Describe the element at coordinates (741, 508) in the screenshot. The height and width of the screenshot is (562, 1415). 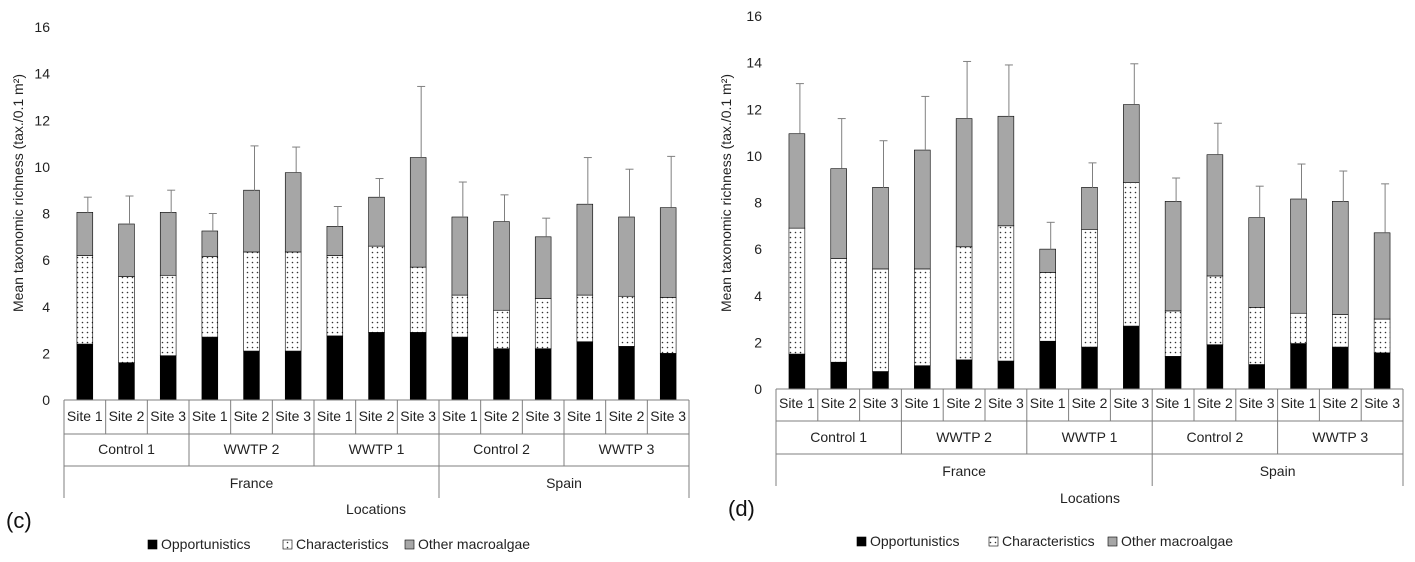
I see `panel-letter: (d)` at that location.